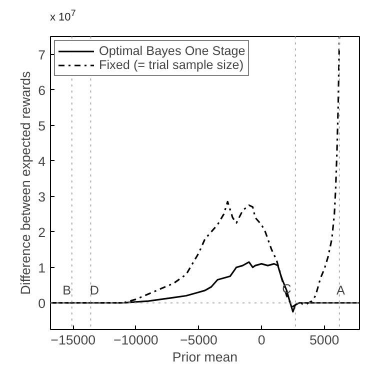 This screenshot has height=375, width=365. Describe the element at coordinates (67, 291) in the screenshot. I see `annotation: B` at that location.